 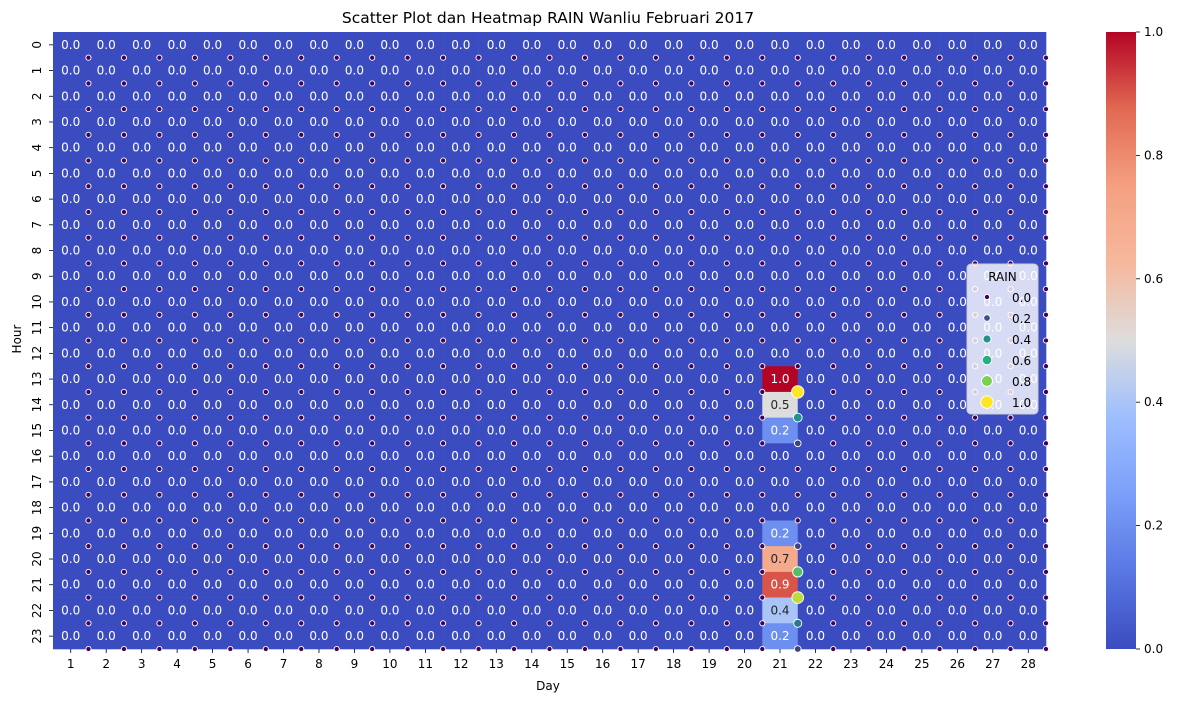 What do you see at coordinates (1021, 340) in the screenshot?
I see `legend-label: 0.4` at bounding box center [1021, 340].